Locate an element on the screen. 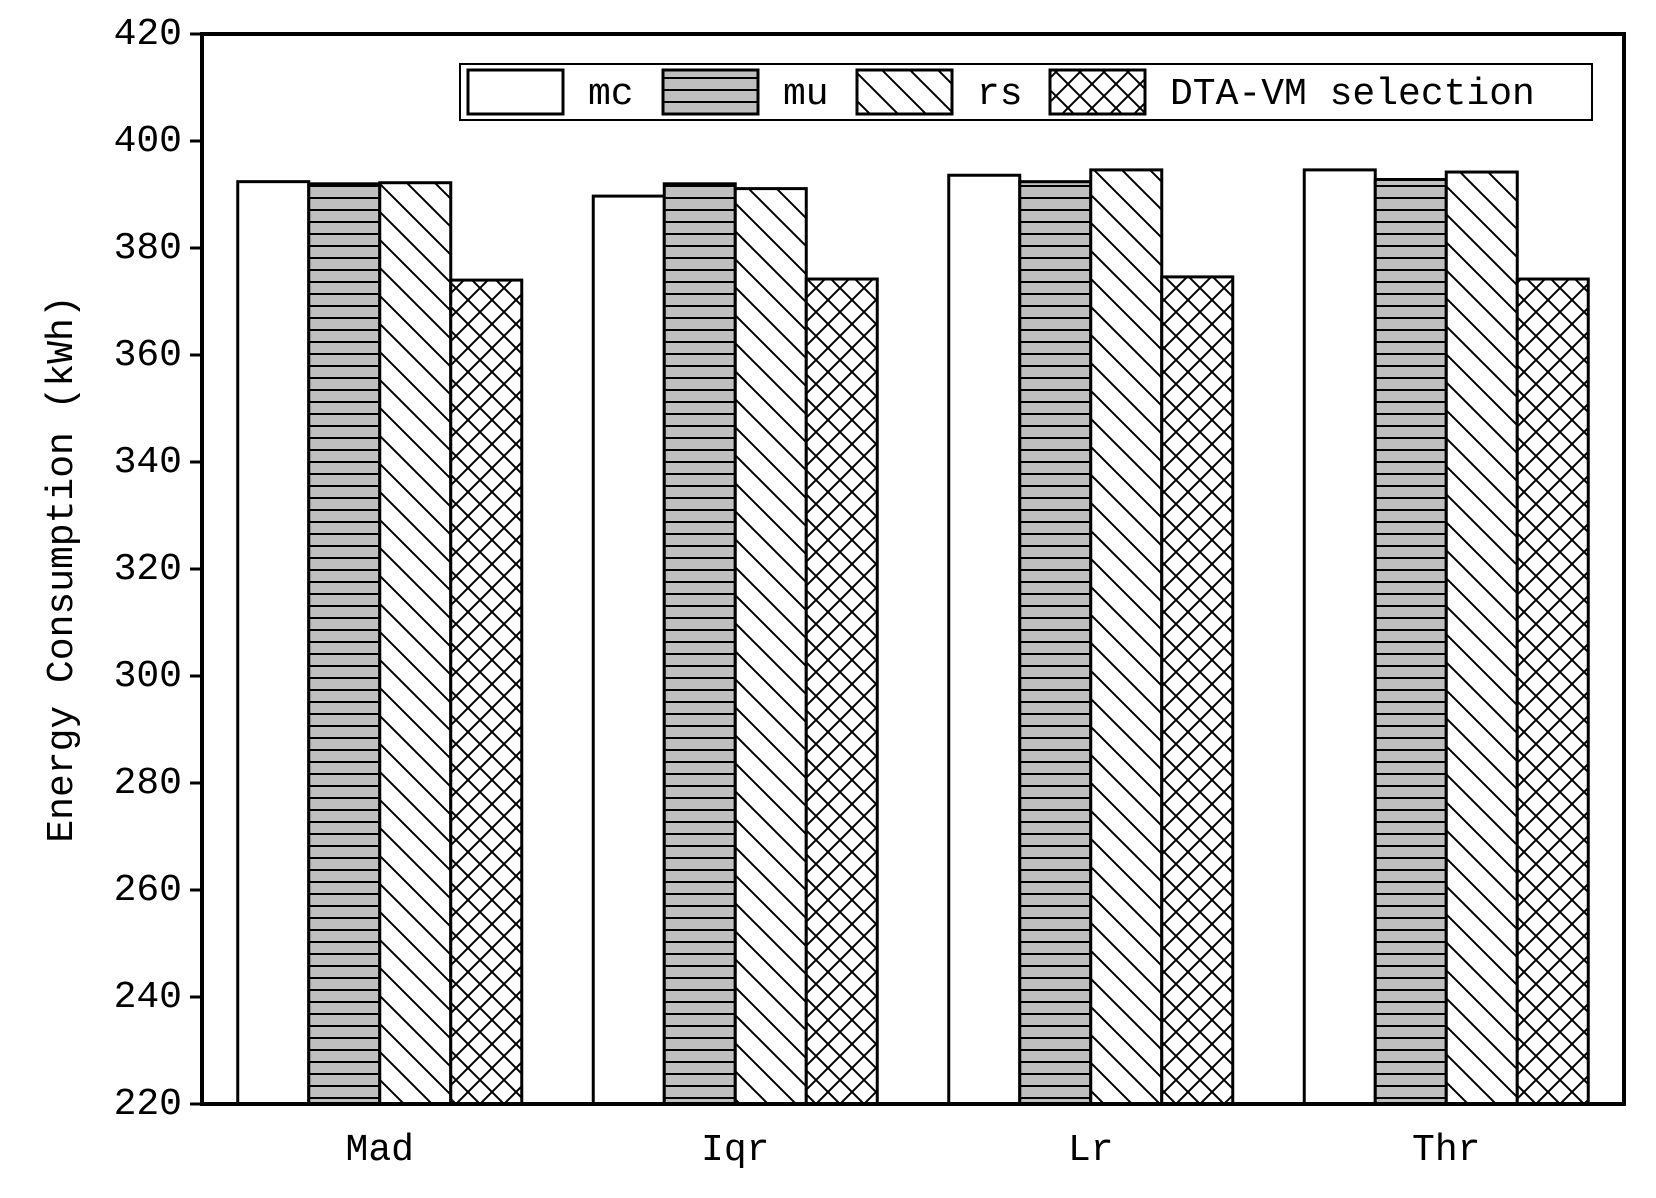 This screenshot has height=1198, width=1656. y-tick-label: 300 is located at coordinates (148, 676).